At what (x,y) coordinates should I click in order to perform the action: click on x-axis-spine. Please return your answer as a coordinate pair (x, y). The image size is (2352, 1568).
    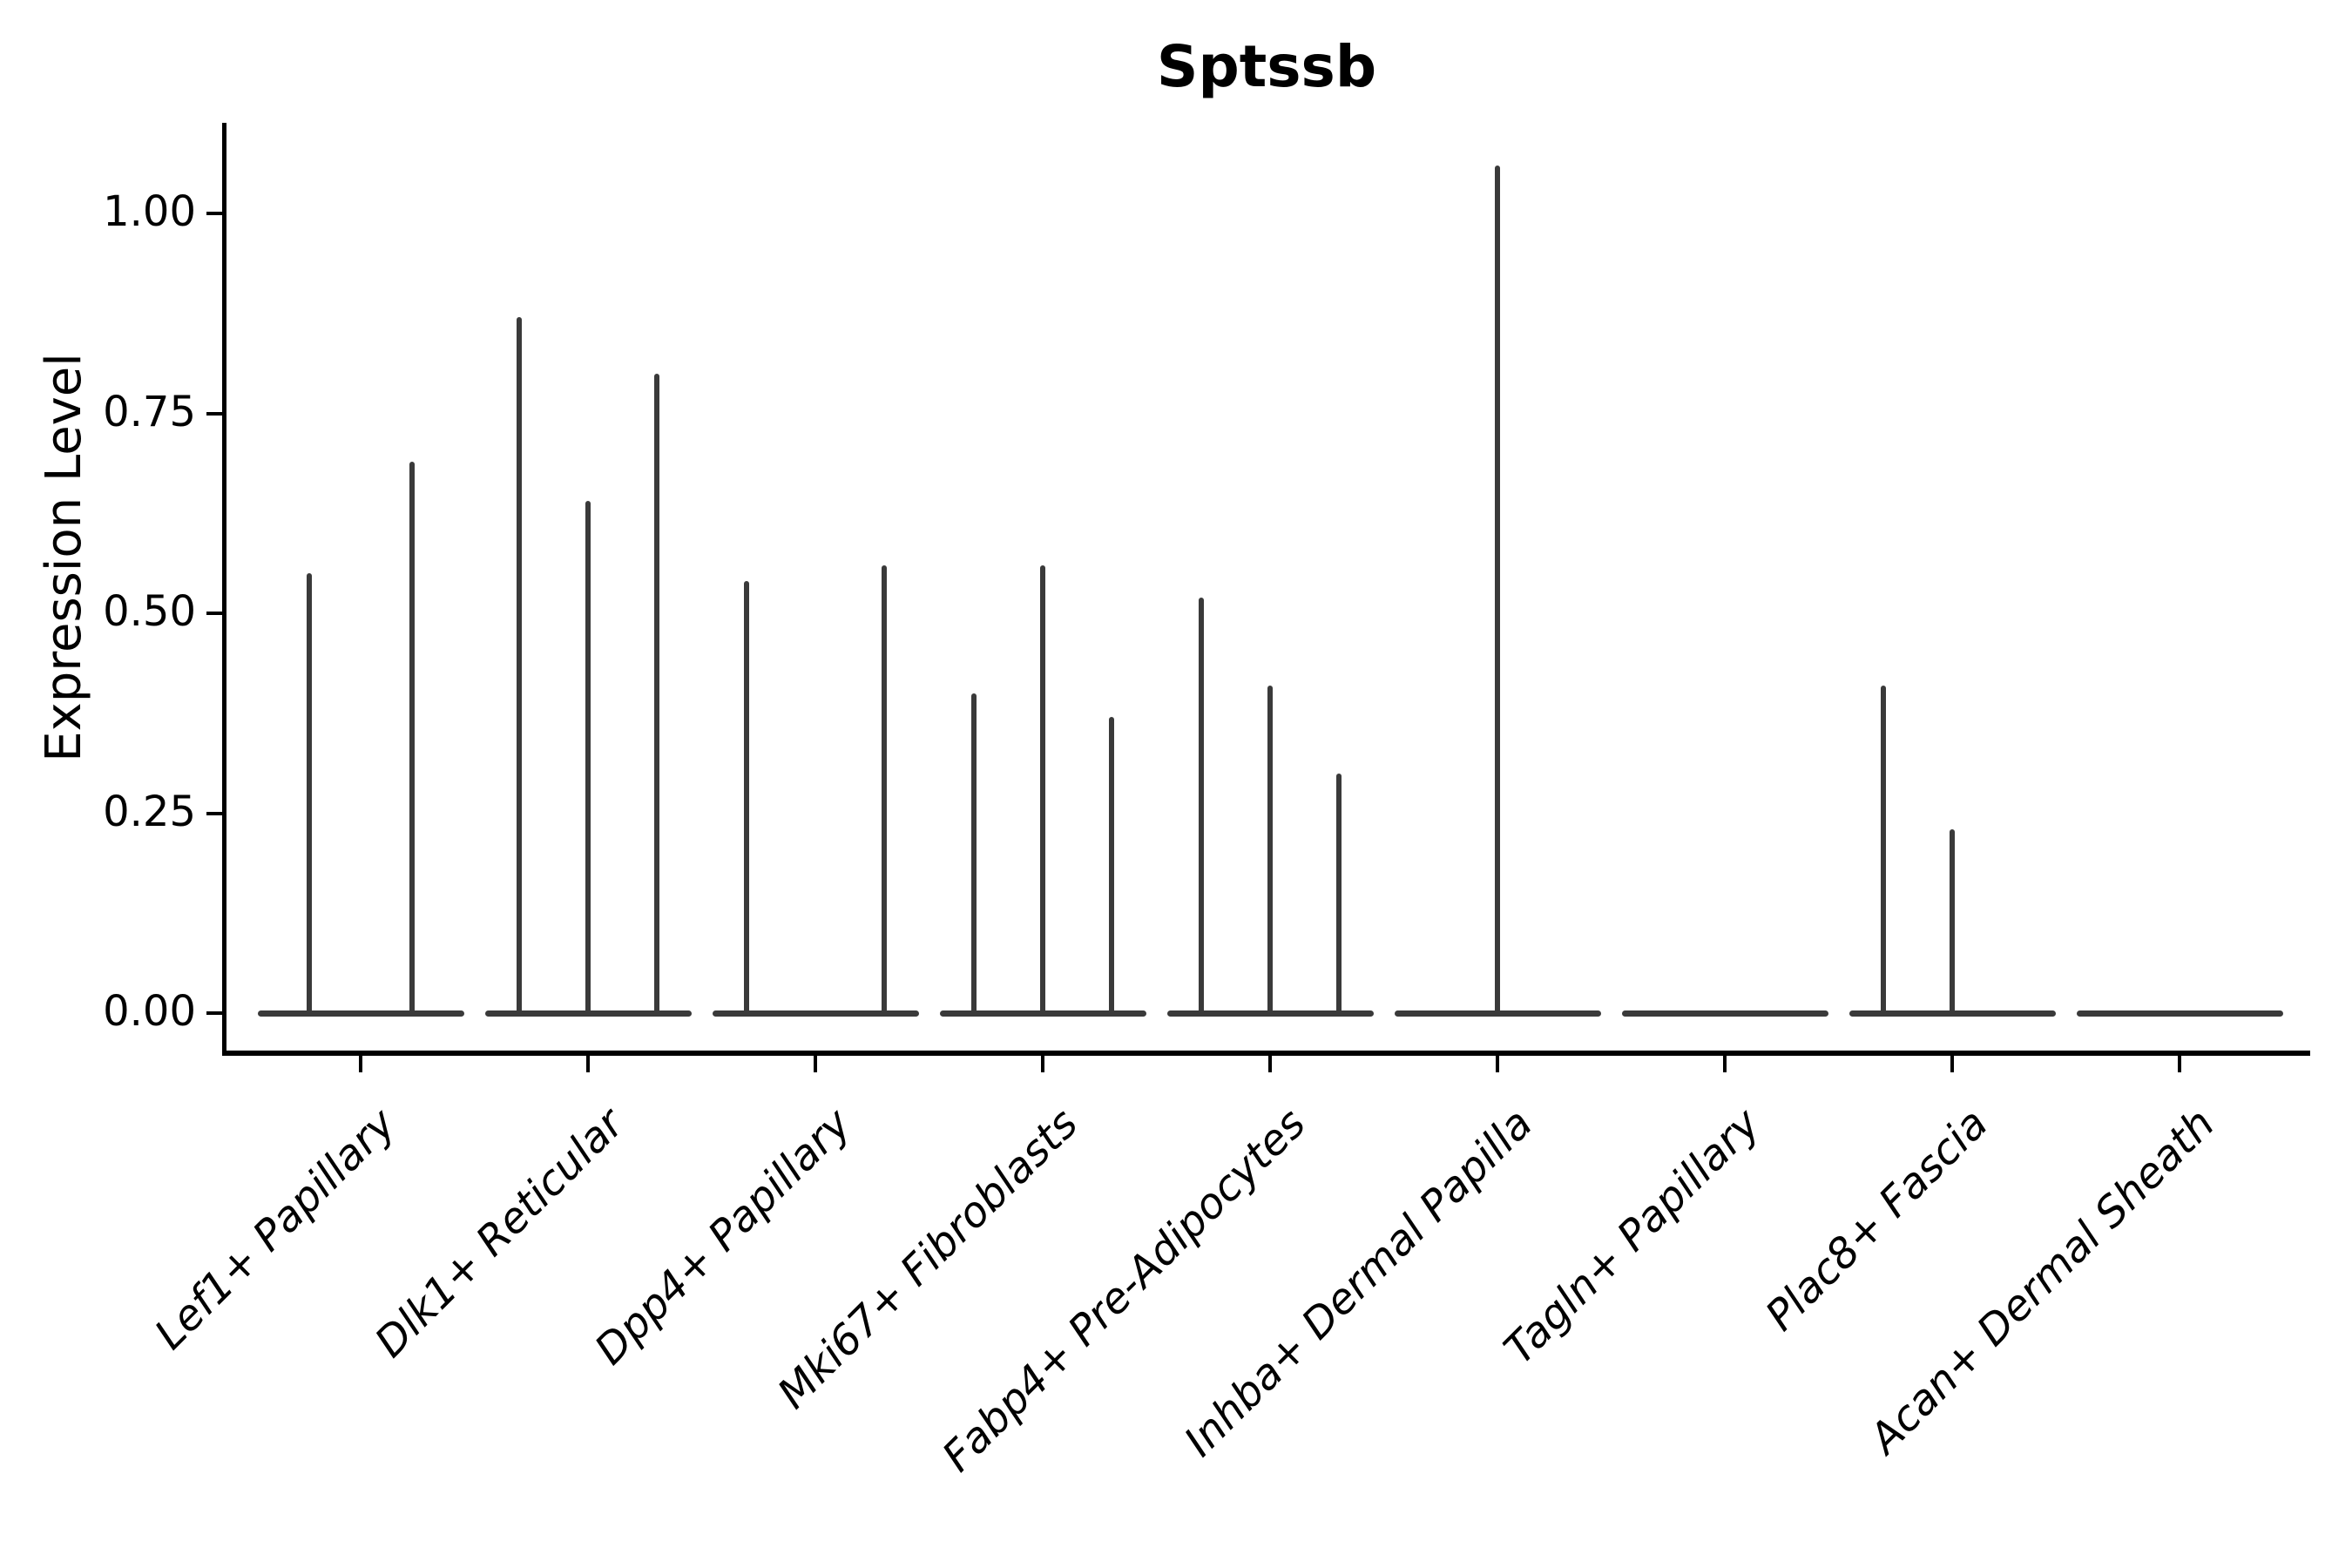
    Looking at the image, I should click on (1266, 1054).